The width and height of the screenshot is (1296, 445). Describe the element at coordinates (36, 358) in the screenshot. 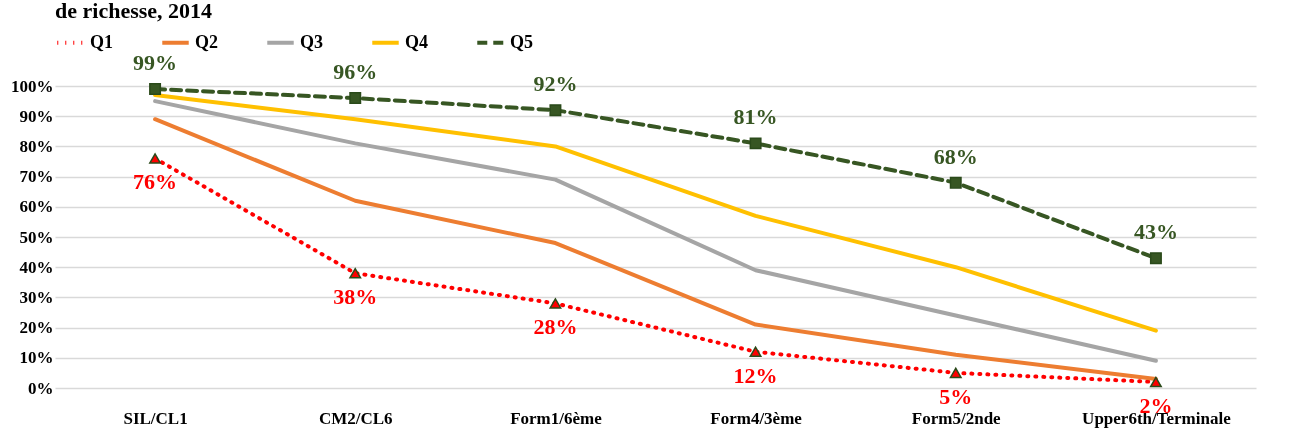

I see `y-tick-label: 10%` at that location.